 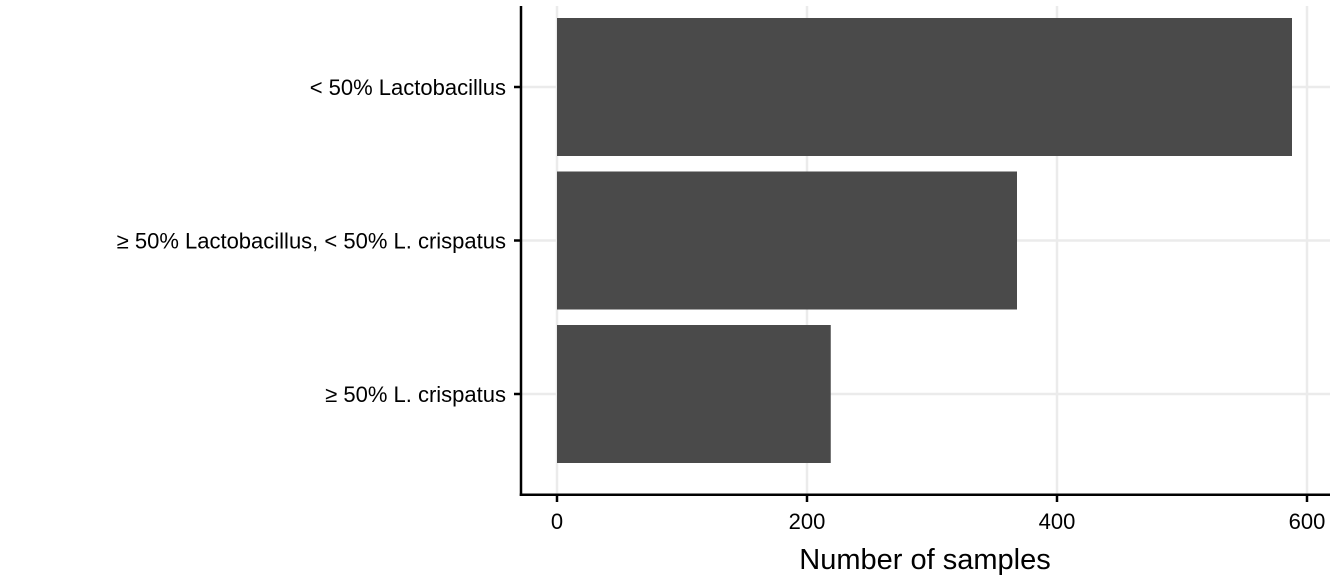 What do you see at coordinates (1057, 521) in the screenshot?
I see `x-tick-label-400: 400` at bounding box center [1057, 521].